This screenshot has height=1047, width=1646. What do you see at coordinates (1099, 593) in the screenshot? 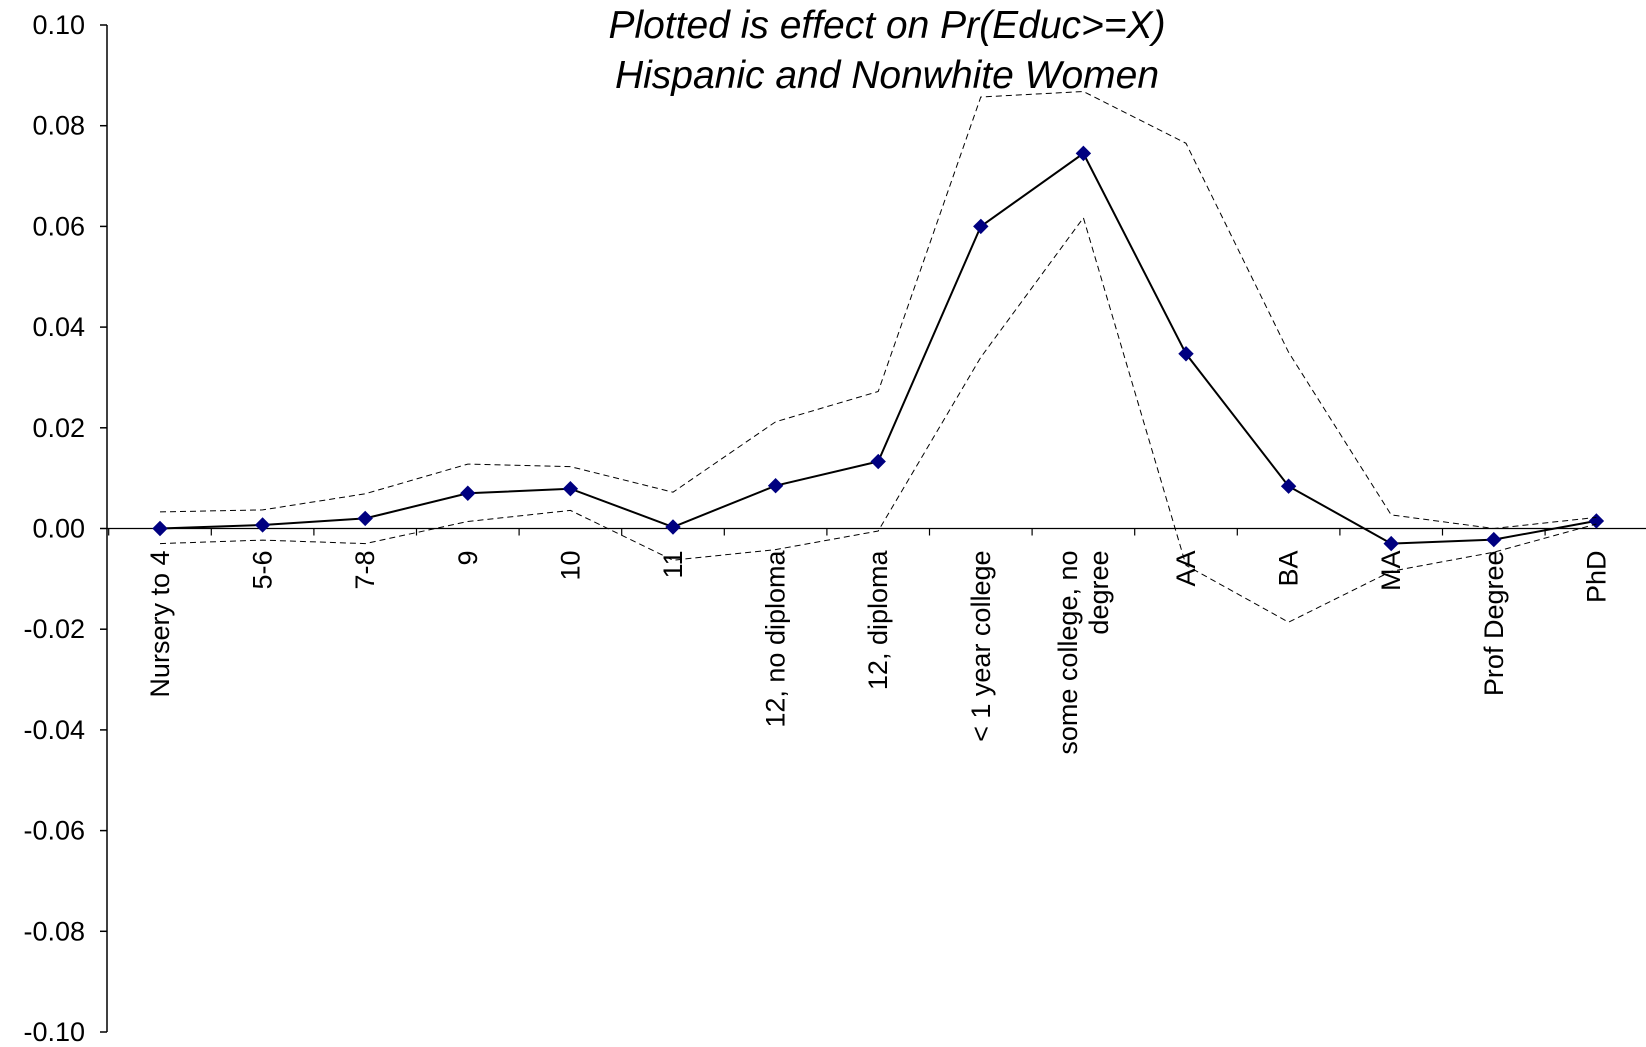
I see `x-category-label-line: degree` at bounding box center [1099, 593].